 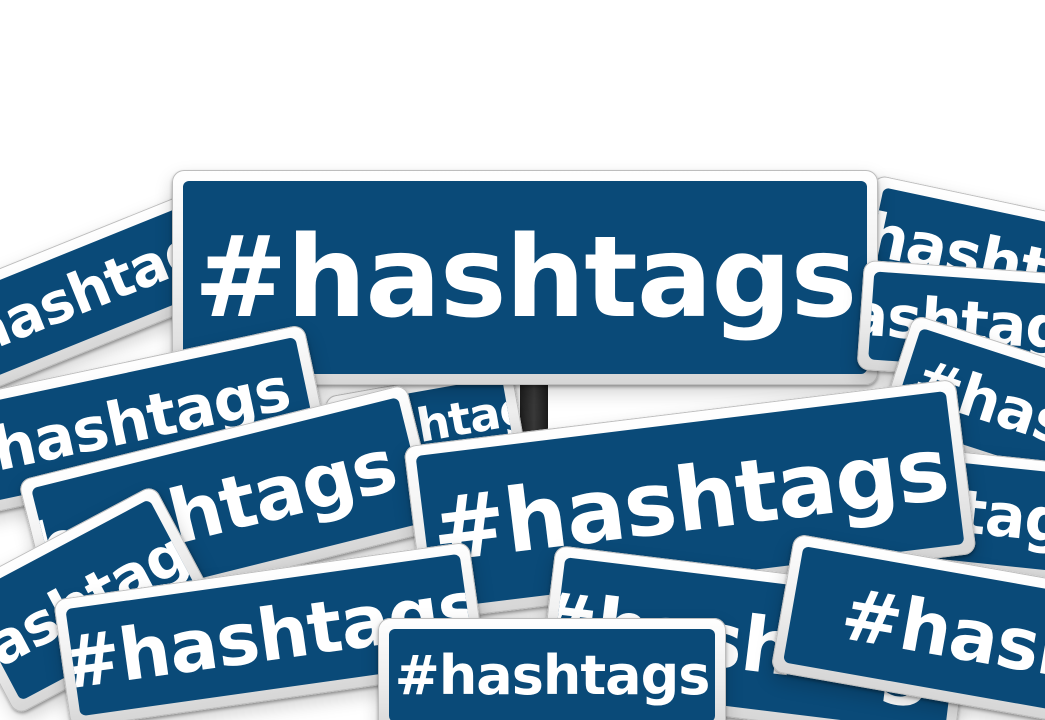 I want to click on sign-panel: #hashtags, so click(x=552, y=674).